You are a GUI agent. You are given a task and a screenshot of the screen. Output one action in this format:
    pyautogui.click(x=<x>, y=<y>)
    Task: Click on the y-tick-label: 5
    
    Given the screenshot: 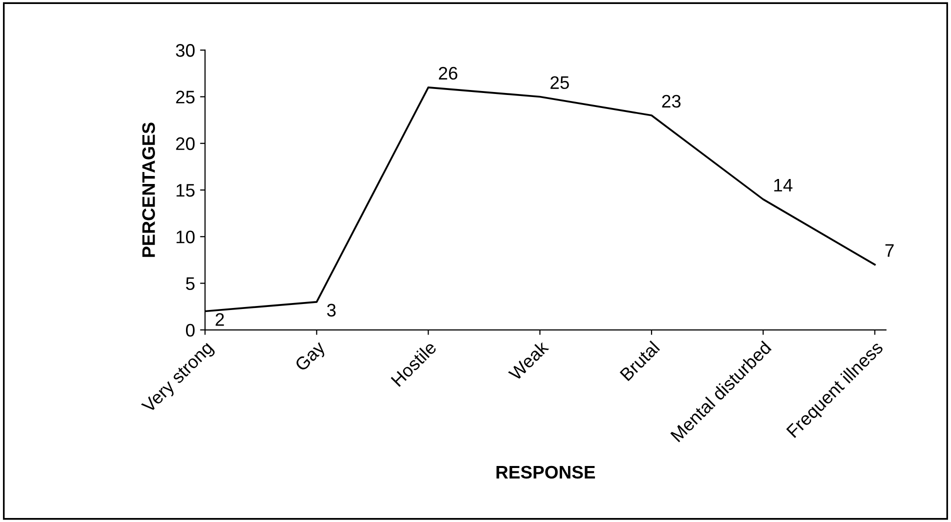 What is the action you would take?
    pyautogui.click(x=190, y=283)
    